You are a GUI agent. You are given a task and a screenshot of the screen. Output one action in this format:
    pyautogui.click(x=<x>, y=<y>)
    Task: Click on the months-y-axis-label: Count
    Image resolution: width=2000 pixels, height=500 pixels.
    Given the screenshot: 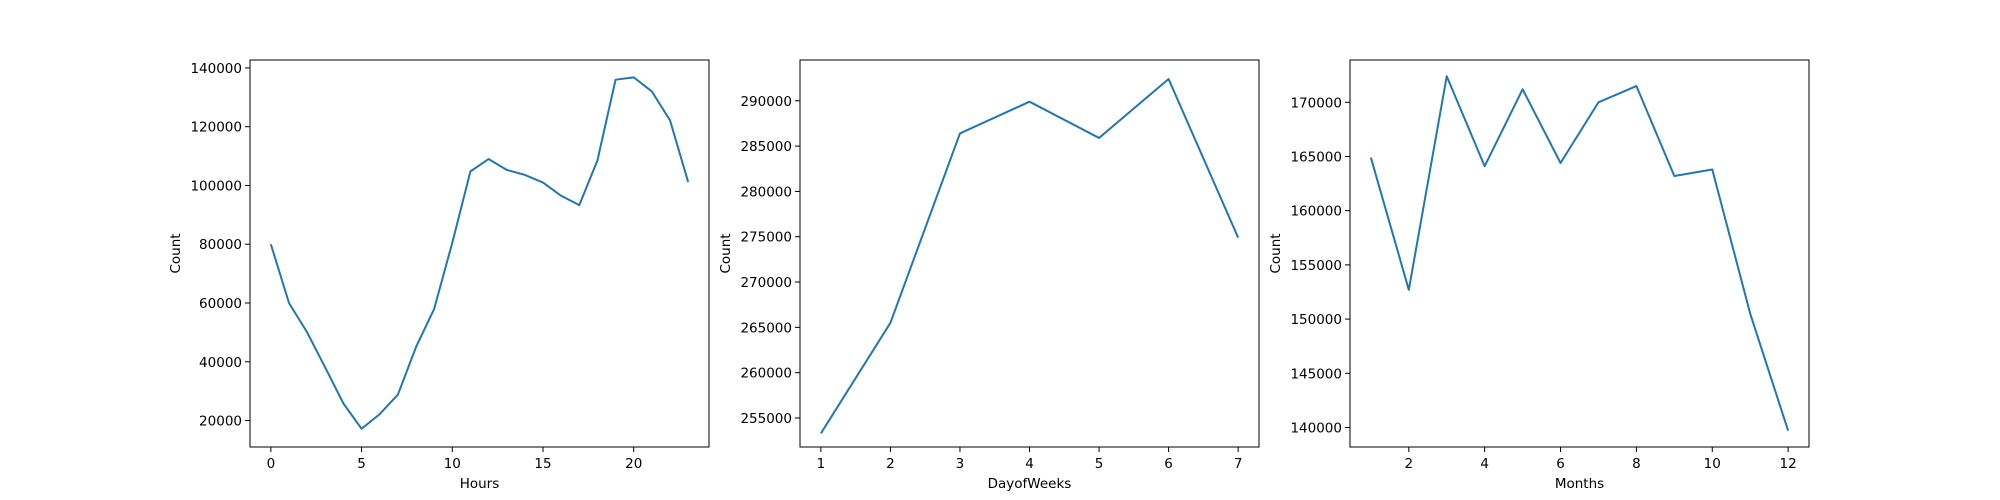 What is the action you would take?
    pyautogui.click(x=1276, y=253)
    